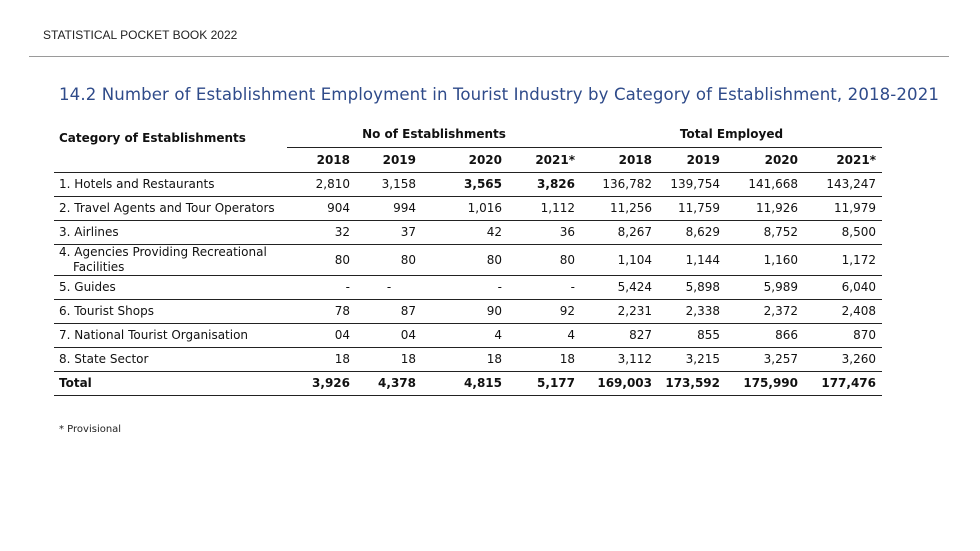  What do you see at coordinates (544, 383) in the screenshot?
I see `total-value: 5,177` at bounding box center [544, 383].